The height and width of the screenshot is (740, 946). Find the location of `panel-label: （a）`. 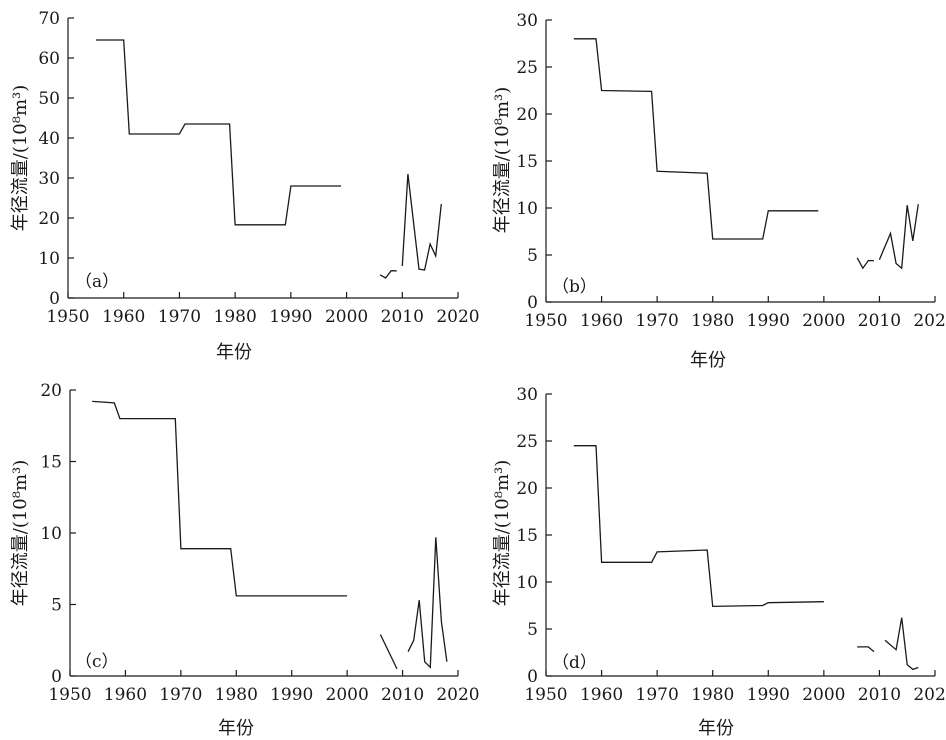

panel-label: （a） is located at coordinates (97, 282).